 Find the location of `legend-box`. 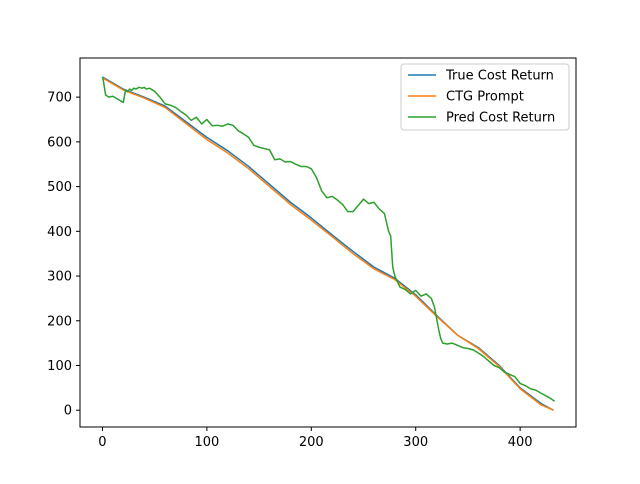

legend-box is located at coordinates (485, 97).